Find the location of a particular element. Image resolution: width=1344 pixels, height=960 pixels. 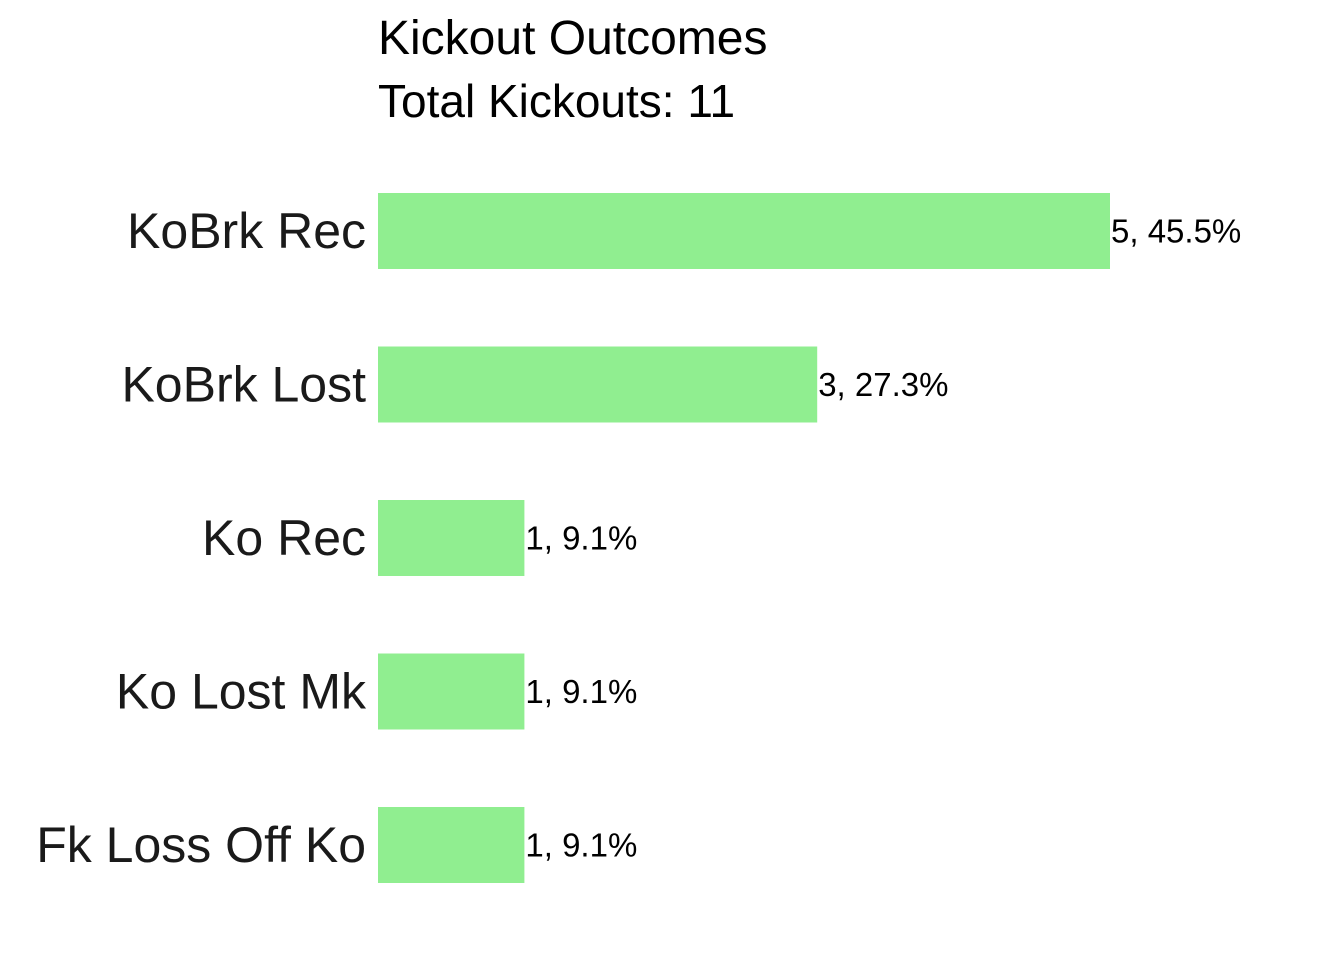

chart-title: Kickout Outcomes is located at coordinates (572, 38).